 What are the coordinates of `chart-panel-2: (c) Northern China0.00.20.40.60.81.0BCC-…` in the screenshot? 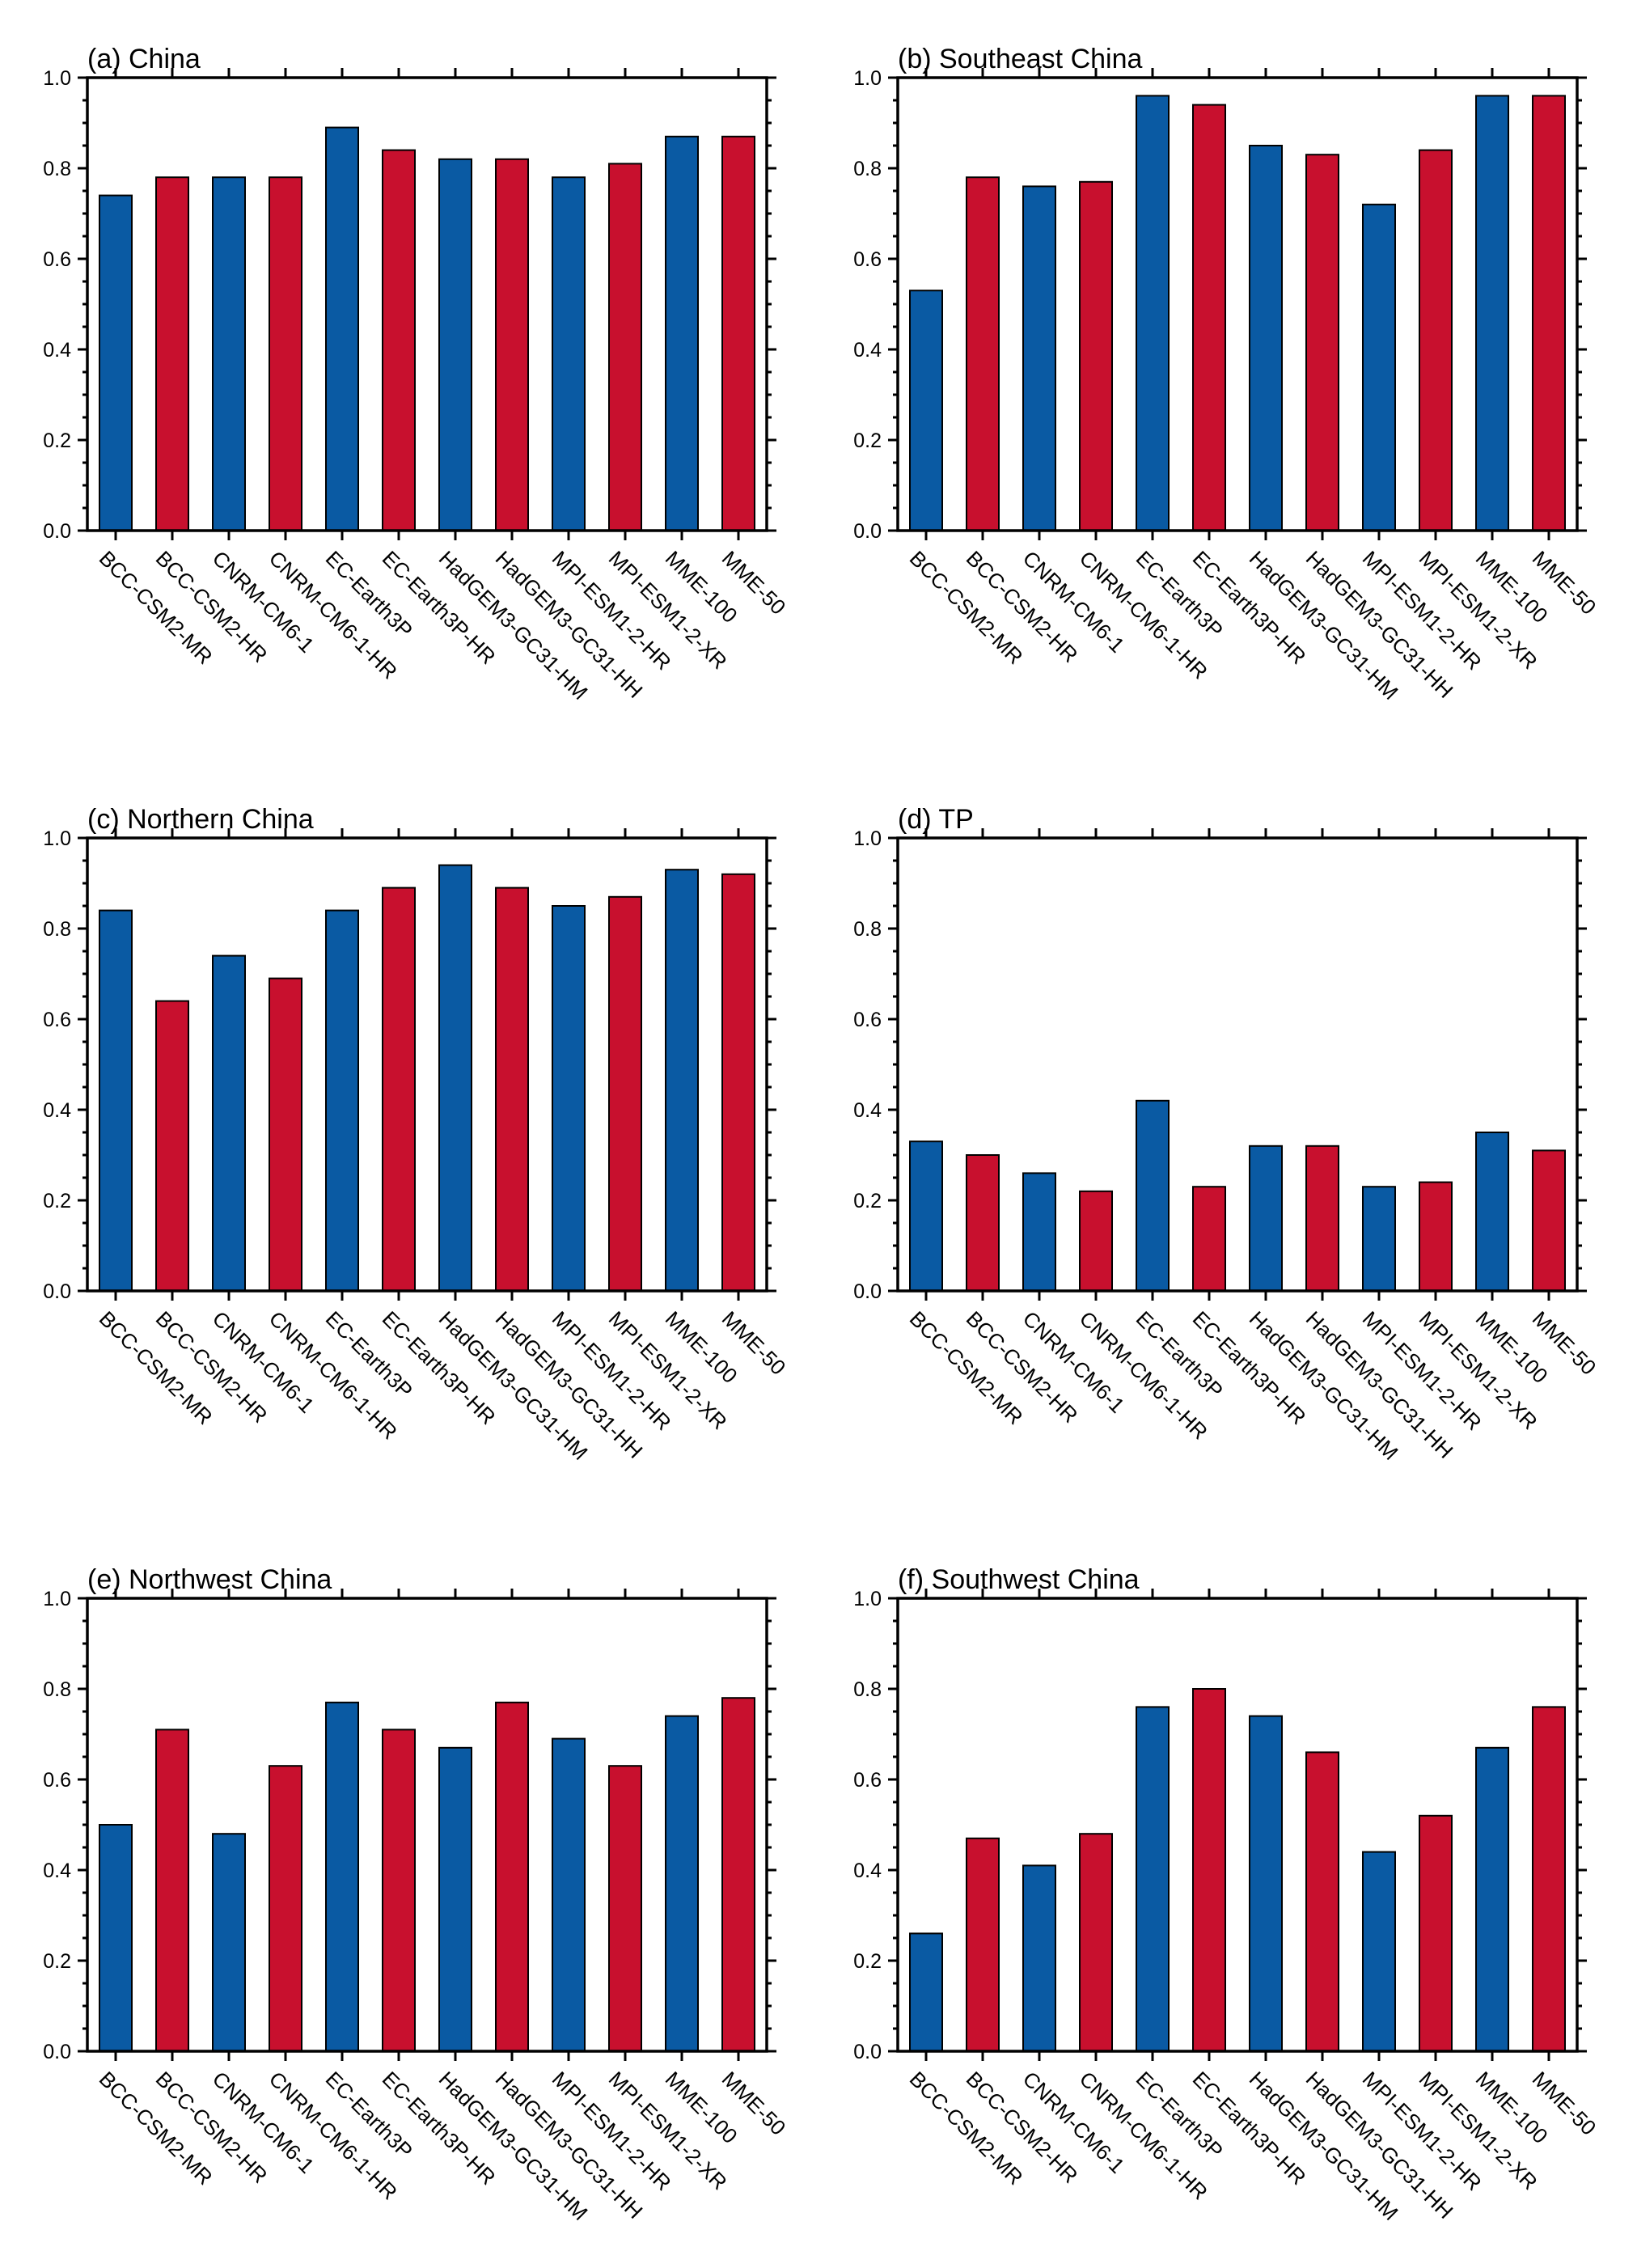 It's located at (417, 1135).